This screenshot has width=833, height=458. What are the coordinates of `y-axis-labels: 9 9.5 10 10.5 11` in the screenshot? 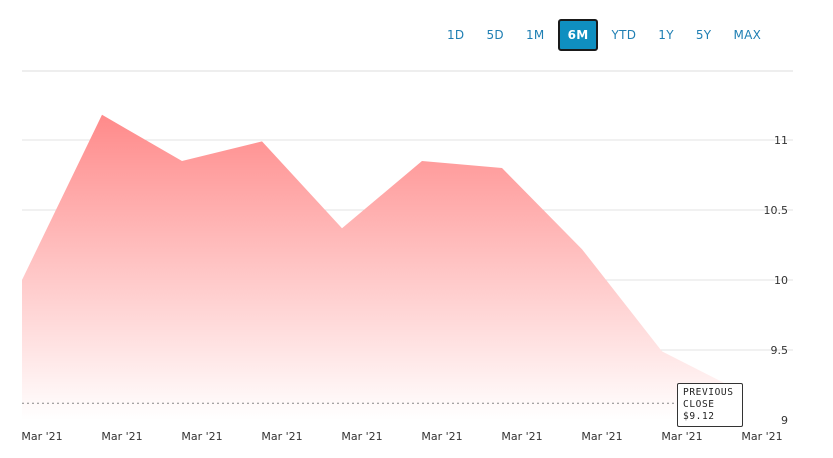 It's located at (776, 280).